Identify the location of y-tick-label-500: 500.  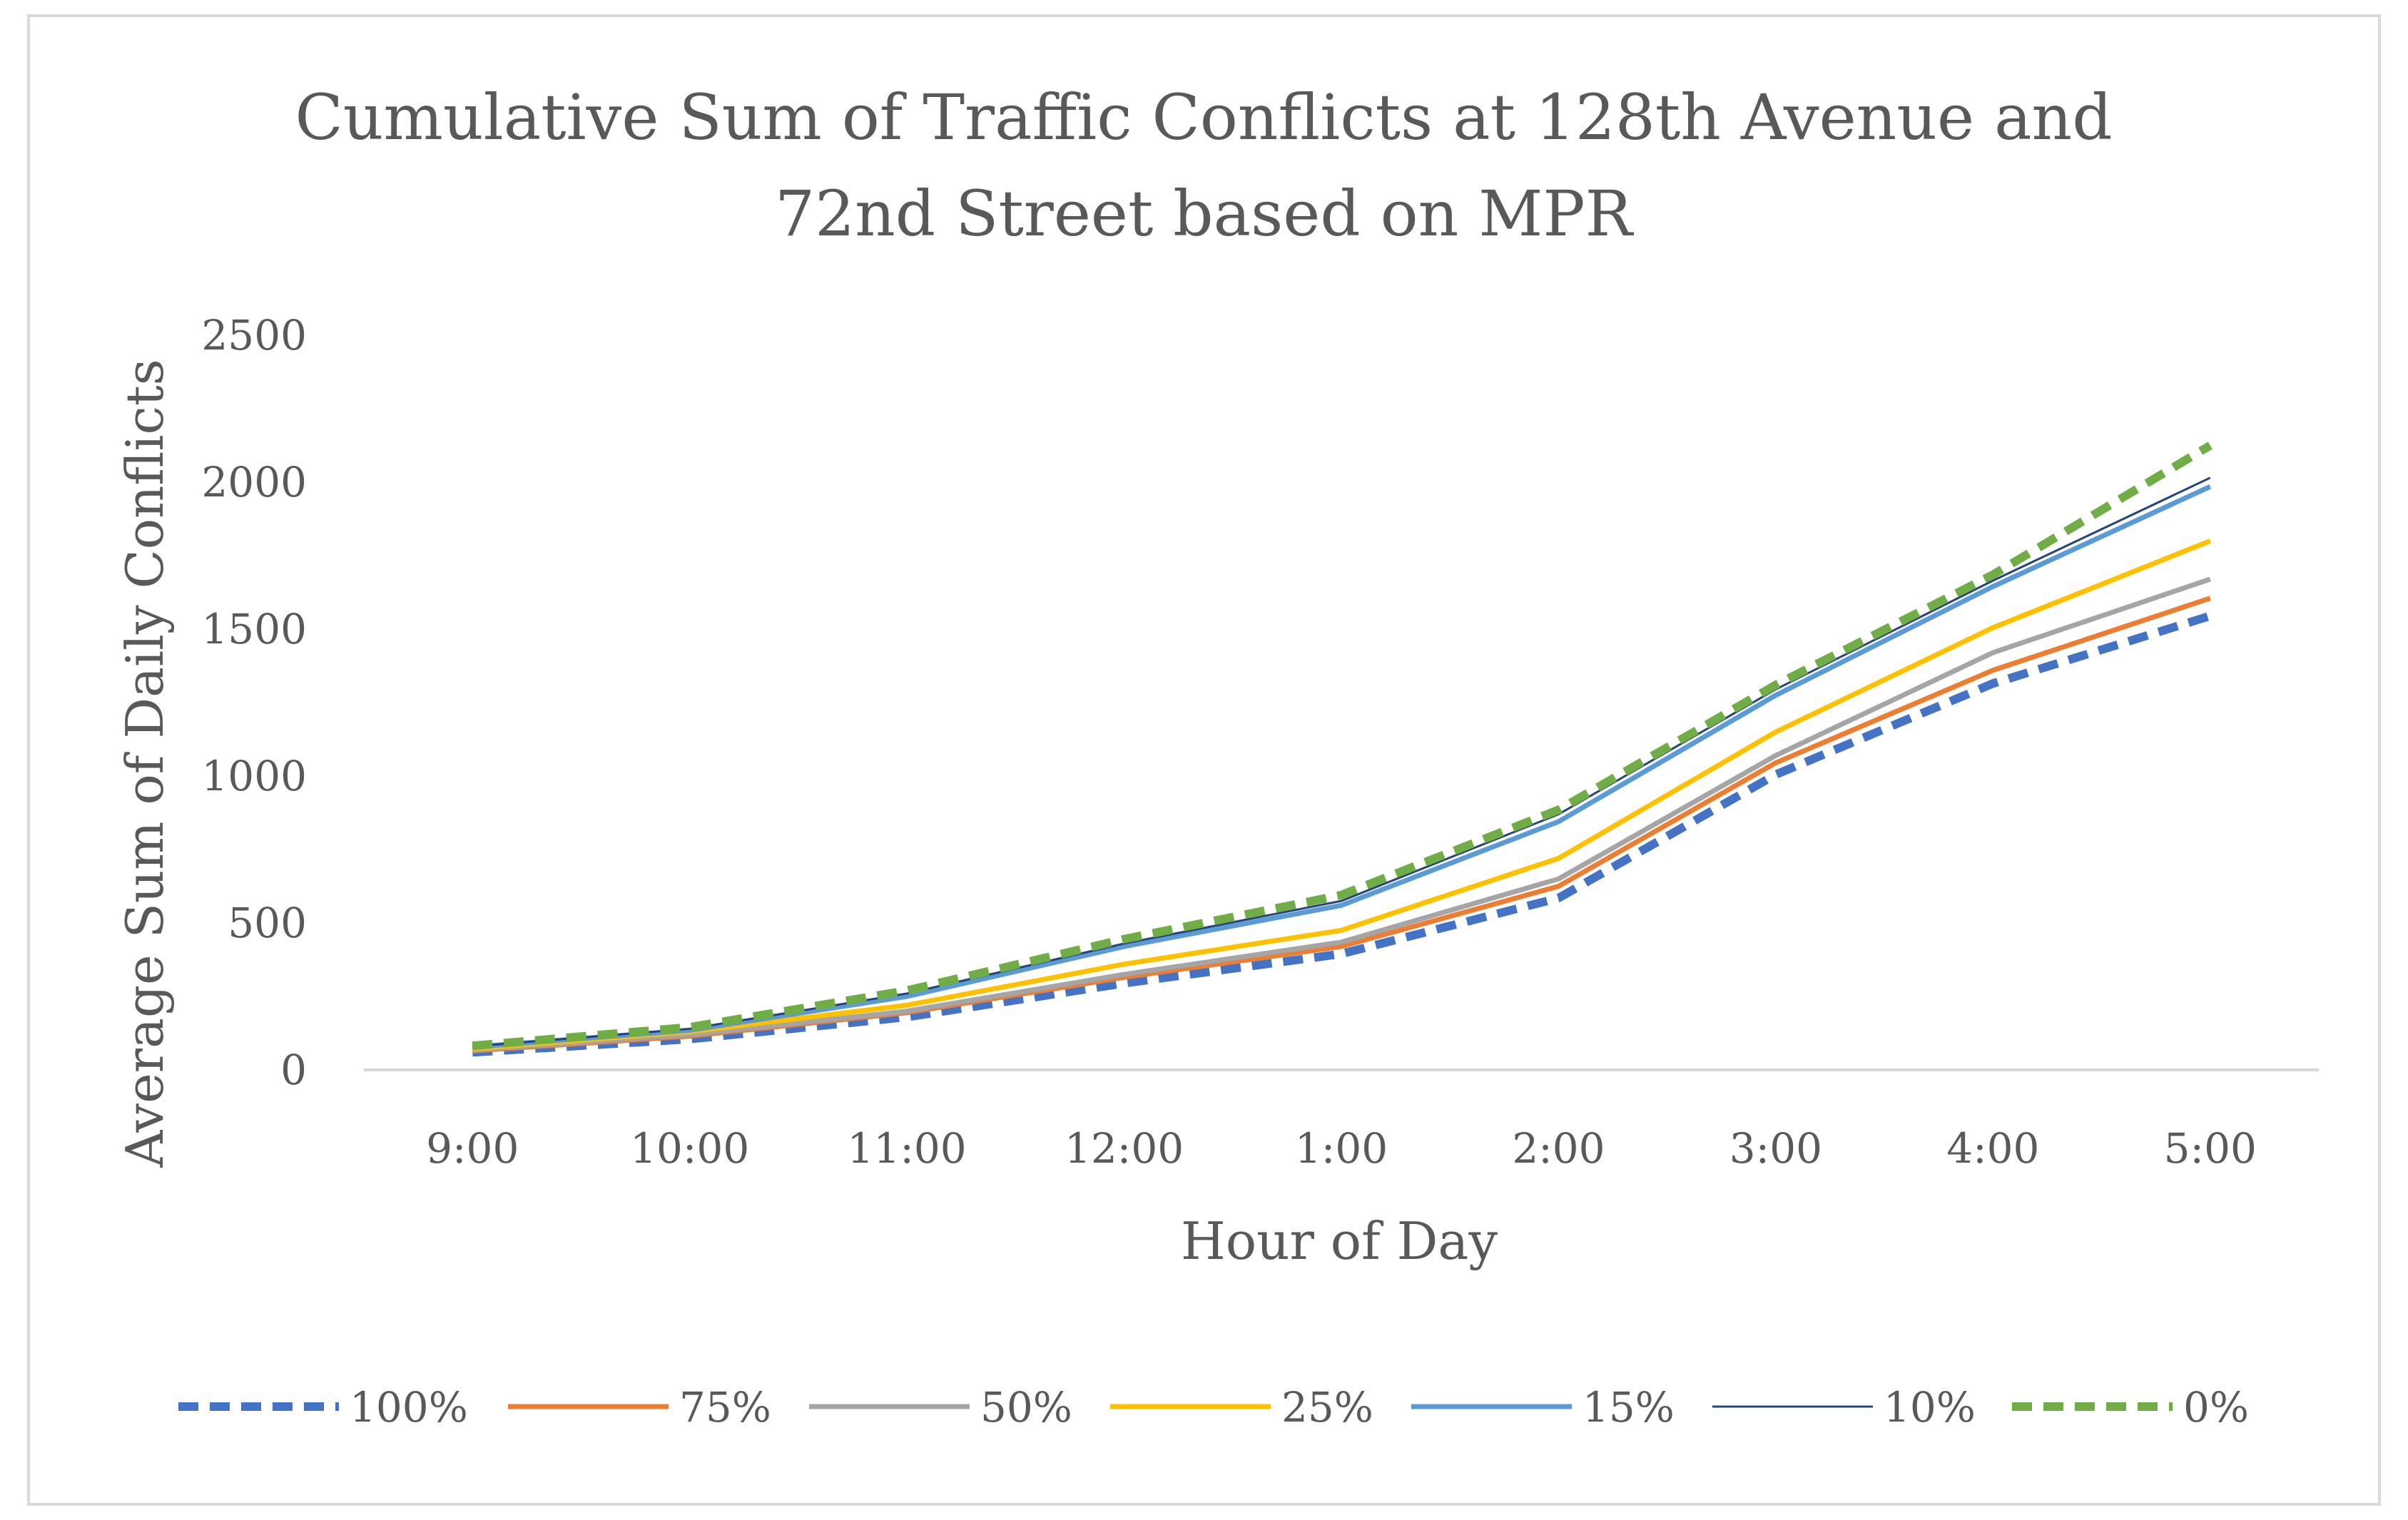
(267, 923).